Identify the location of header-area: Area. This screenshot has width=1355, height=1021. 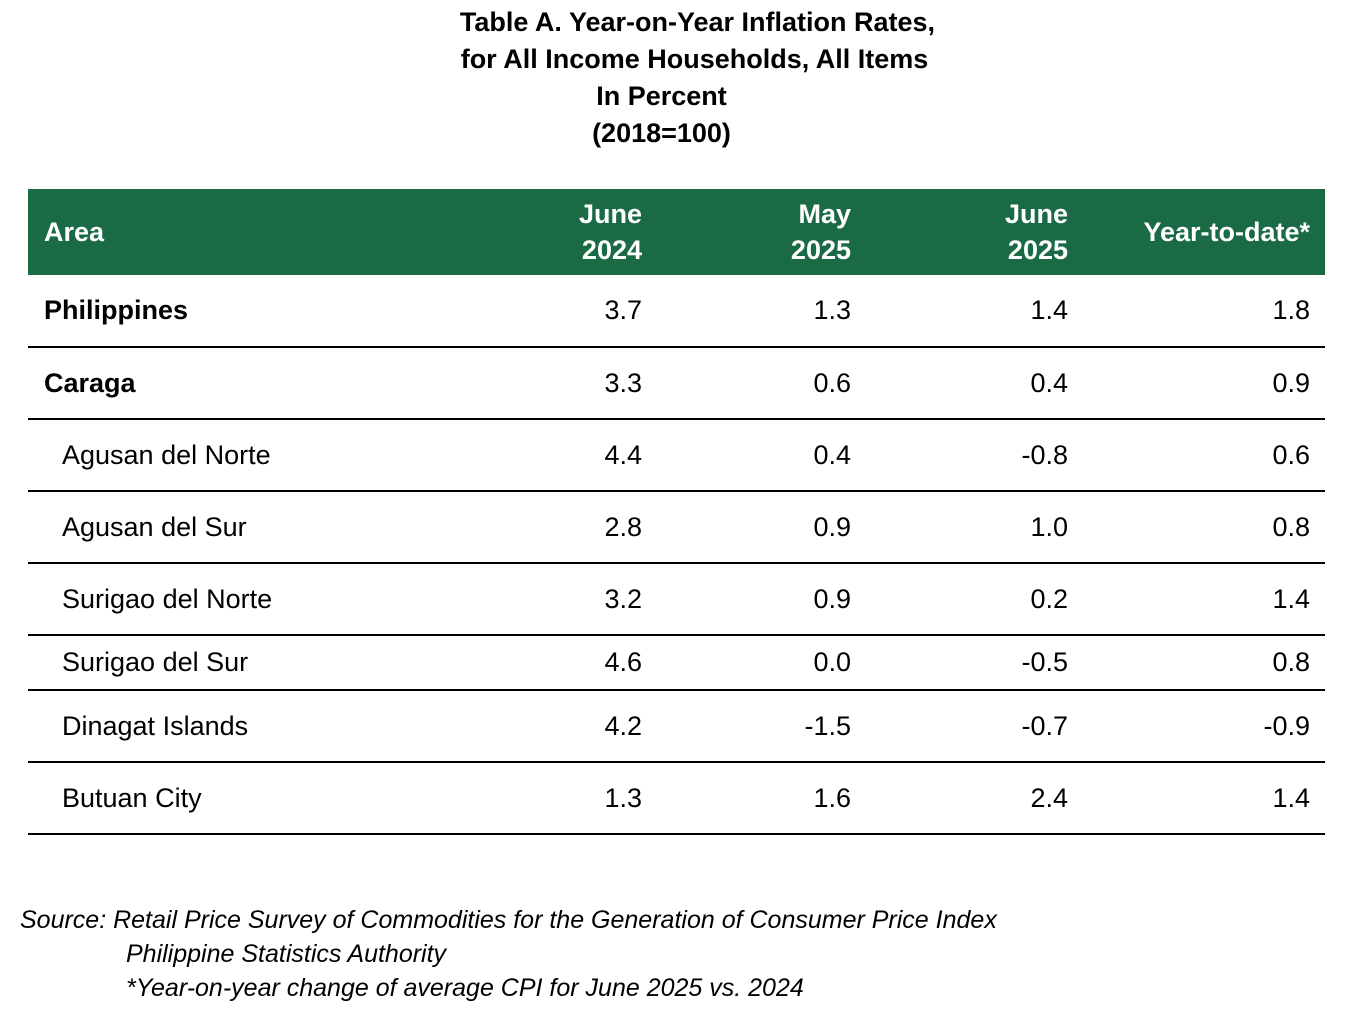
(74, 232).